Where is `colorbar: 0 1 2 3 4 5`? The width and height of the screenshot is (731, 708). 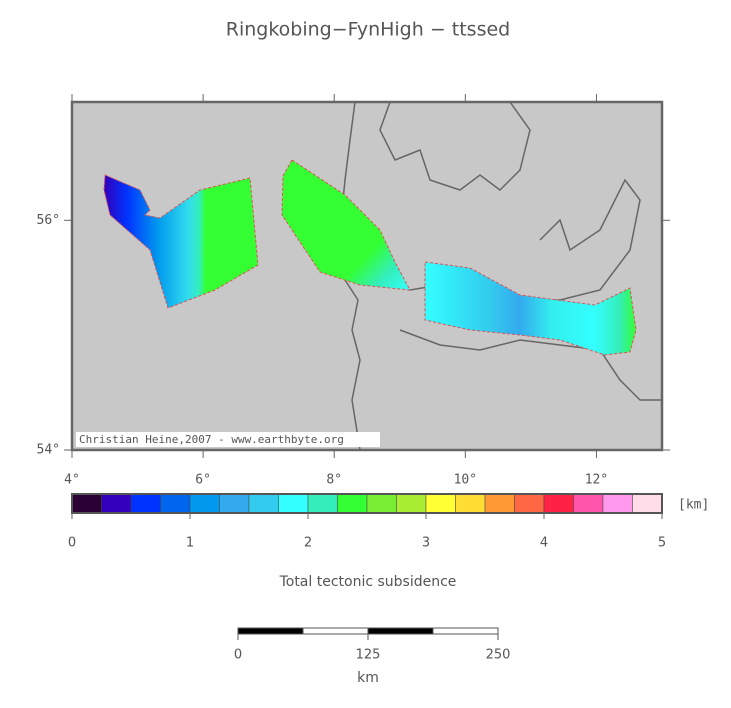
colorbar: 0 1 2 3 4 5 is located at coordinates (367, 522).